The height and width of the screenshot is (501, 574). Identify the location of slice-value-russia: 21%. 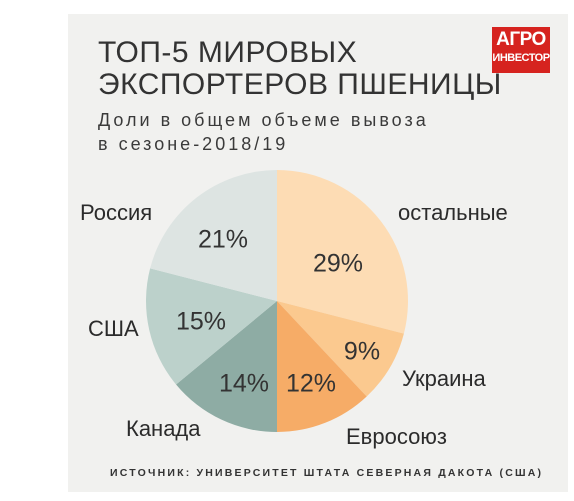
(223, 239).